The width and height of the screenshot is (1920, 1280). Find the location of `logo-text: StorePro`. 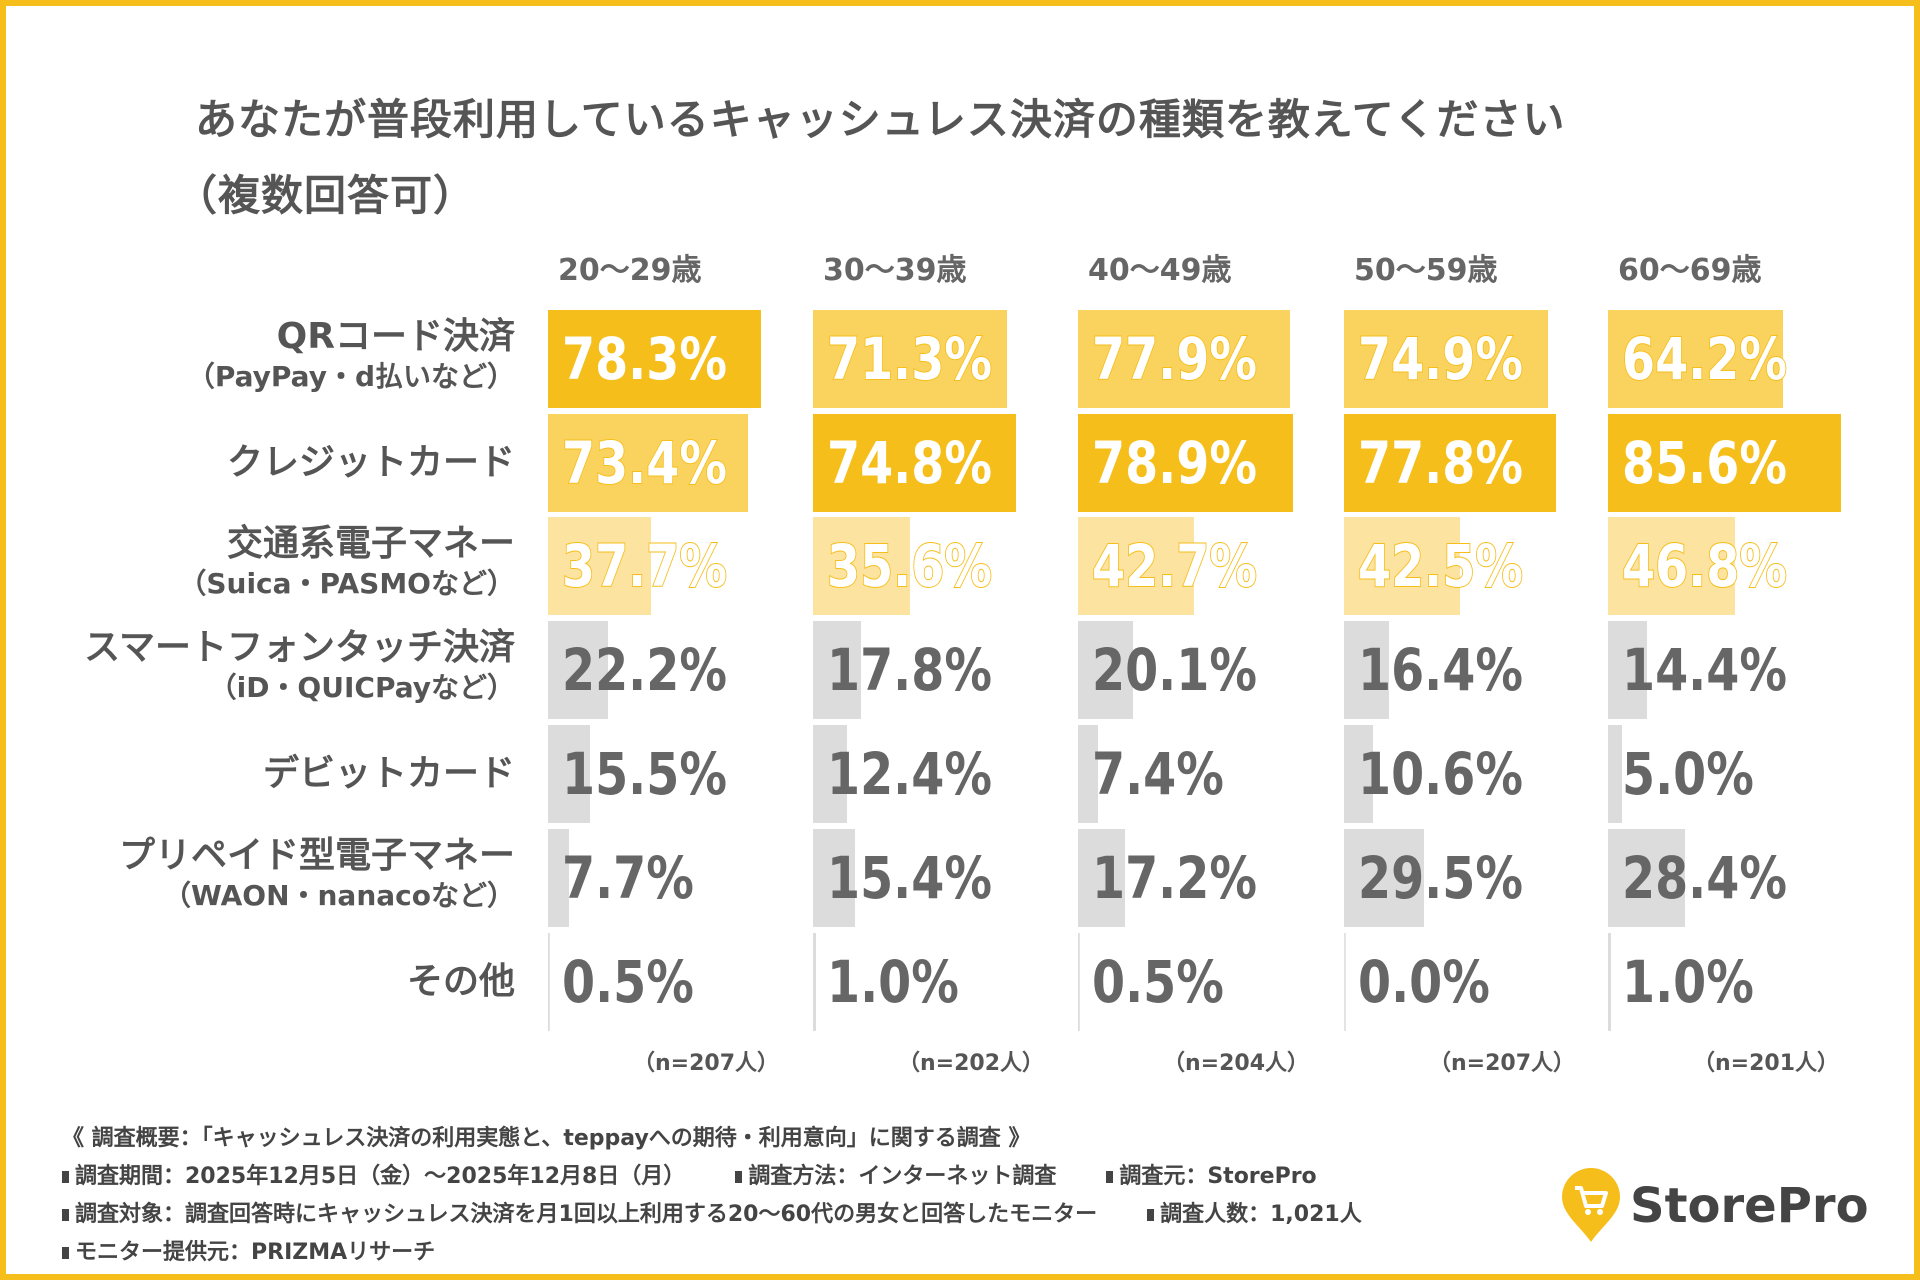

logo-text: StorePro is located at coordinates (1749, 1206).